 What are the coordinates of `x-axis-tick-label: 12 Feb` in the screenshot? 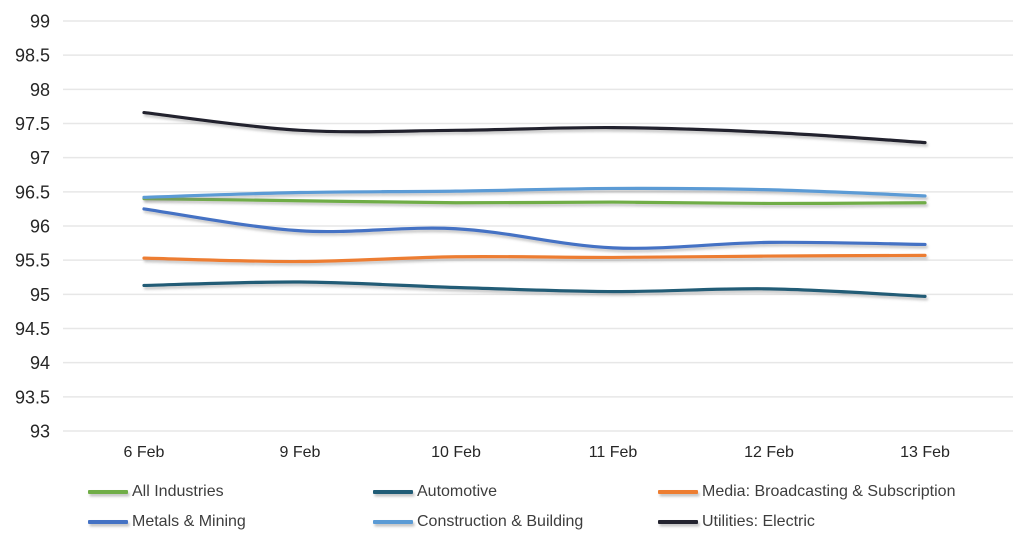 It's located at (769, 452).